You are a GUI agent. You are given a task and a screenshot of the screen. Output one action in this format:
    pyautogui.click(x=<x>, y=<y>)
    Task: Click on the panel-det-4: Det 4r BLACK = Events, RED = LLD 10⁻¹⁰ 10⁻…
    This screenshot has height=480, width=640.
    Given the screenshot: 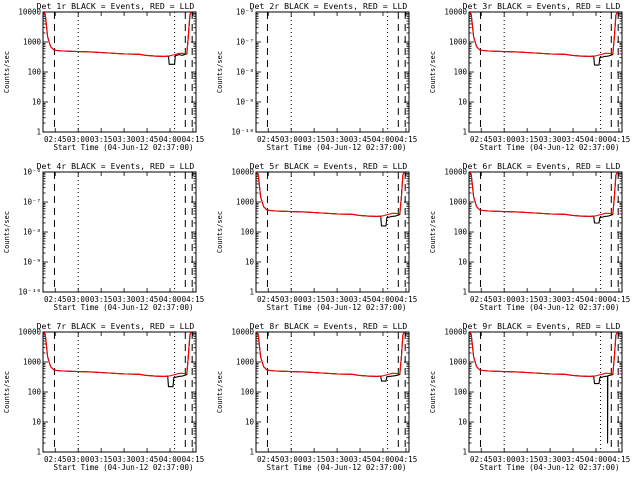 What is the action you would take?
    pyautogui.click(x=103, y=236)
    